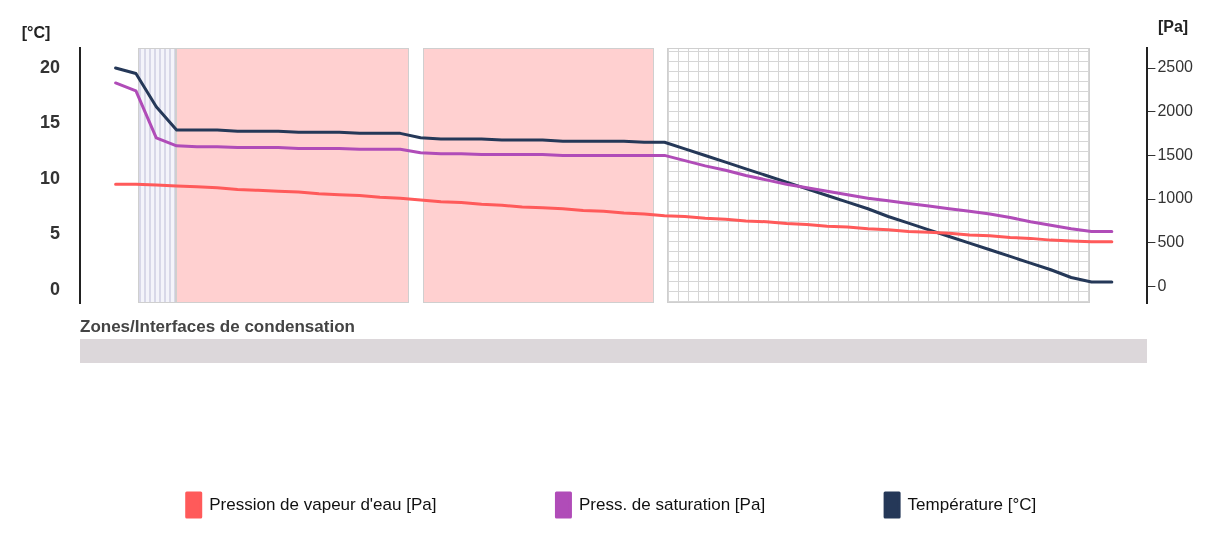 The image size is (1223, 535). What do you see at coordinates (1173, 27) in the screenshot?
I see `y2-axis-title: [Pa]` at bounding box center [1173, 27].